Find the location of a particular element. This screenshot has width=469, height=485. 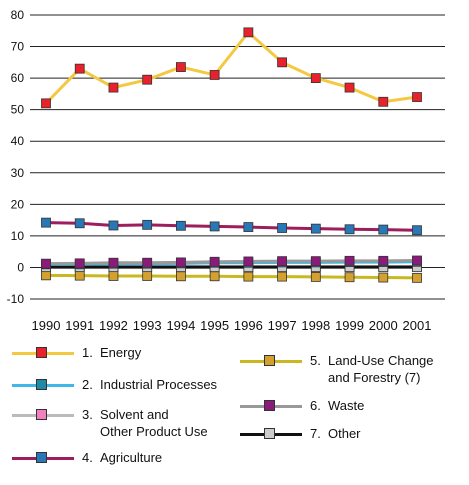

legend-item: 3. Solvent and Other Product Use is located at coordinates (110, 423).